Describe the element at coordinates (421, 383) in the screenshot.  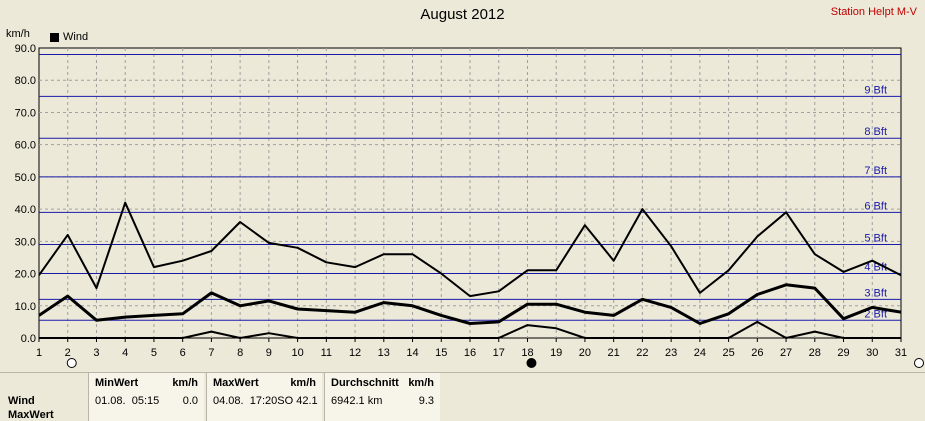
I see `avg-unit: km/h` at that location.